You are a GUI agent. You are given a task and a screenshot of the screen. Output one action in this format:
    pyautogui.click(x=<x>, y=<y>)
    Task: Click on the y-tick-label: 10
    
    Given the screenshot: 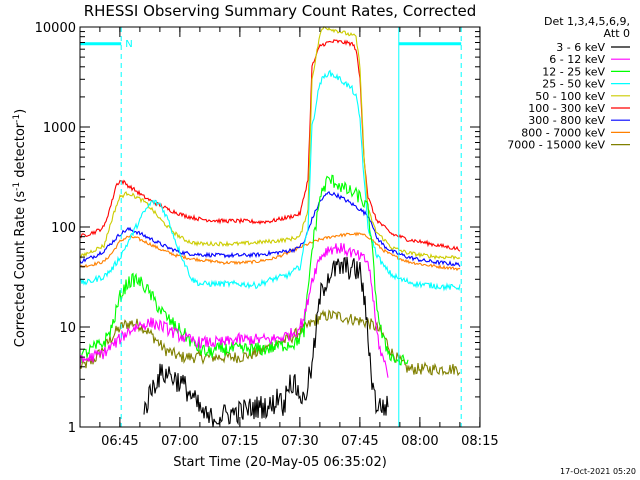 What is the action you would take?
    pyautogui.click(x=67, y=328)
    